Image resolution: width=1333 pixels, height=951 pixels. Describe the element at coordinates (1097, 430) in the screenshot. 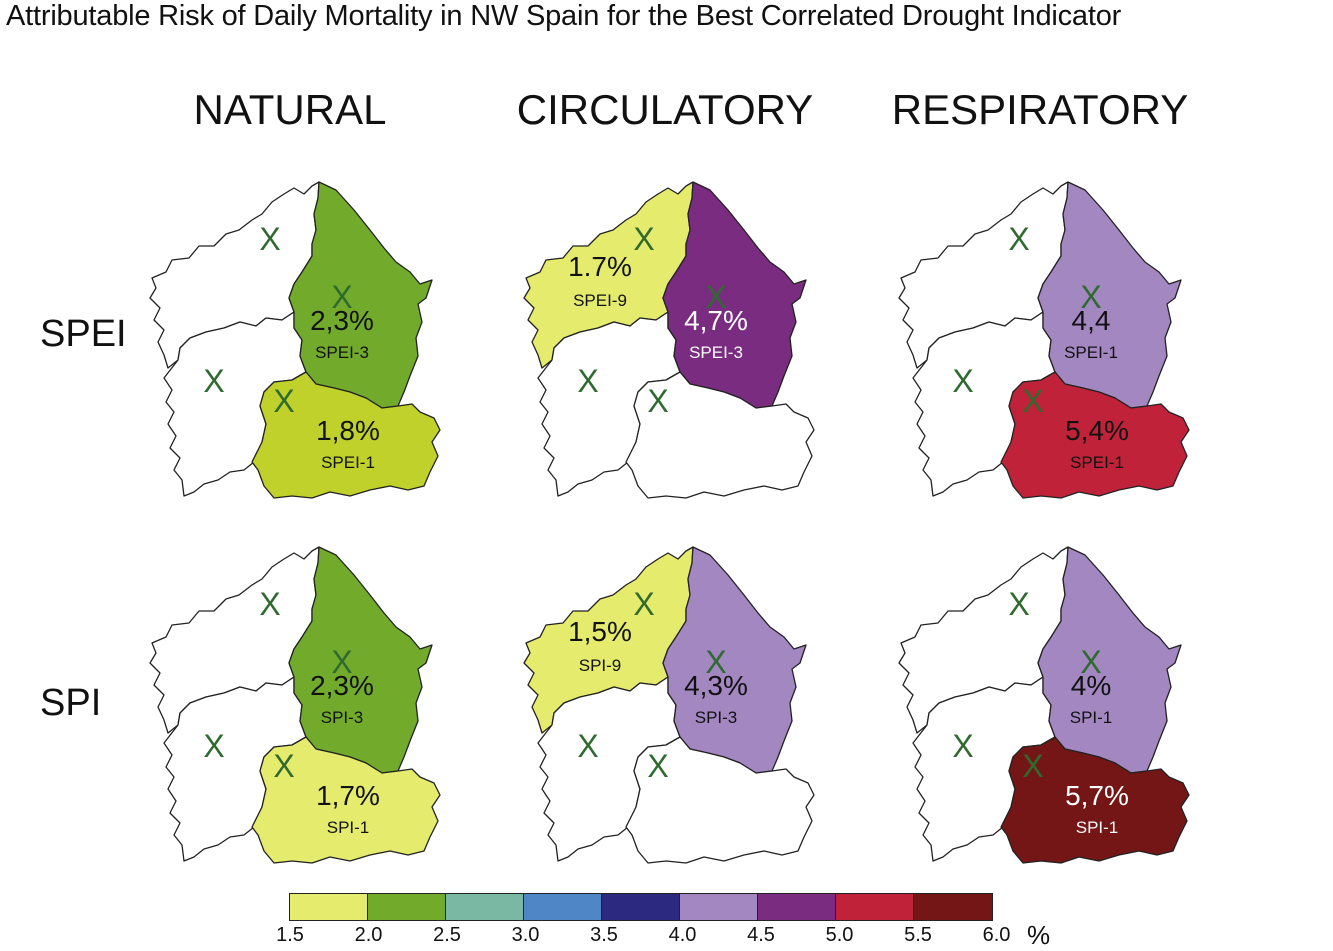

I see `value-label-ourense: 5,4%` at that location.